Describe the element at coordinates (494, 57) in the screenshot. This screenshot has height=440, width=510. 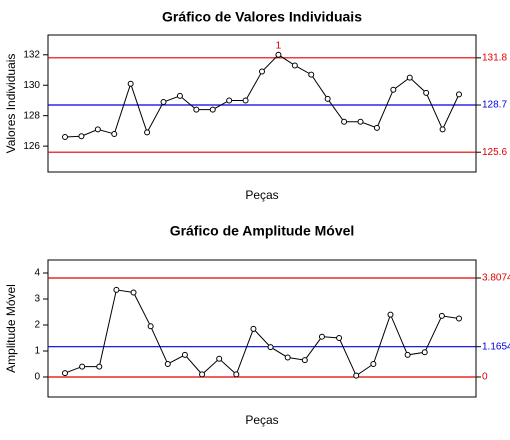
I see `control-label: 131.8` at that location.